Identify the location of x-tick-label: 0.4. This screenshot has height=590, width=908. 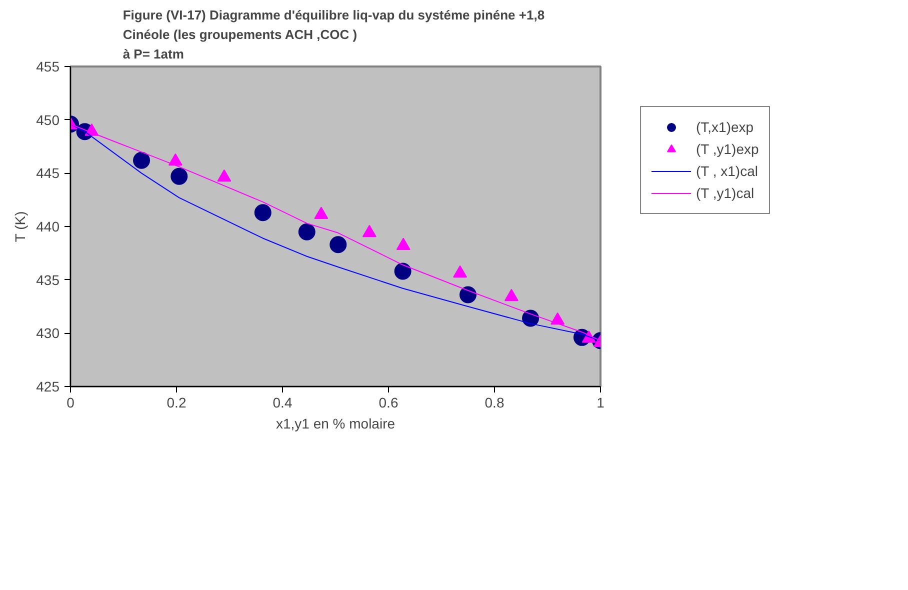
(282, 402).